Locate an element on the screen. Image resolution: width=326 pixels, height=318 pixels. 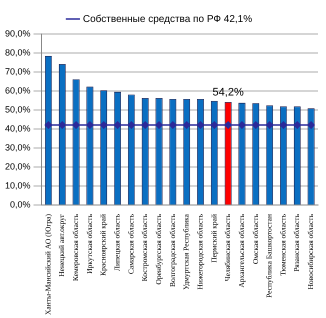
legend-label: Собственные средства по РФ 42,1% is located at coordinates (167, 19).